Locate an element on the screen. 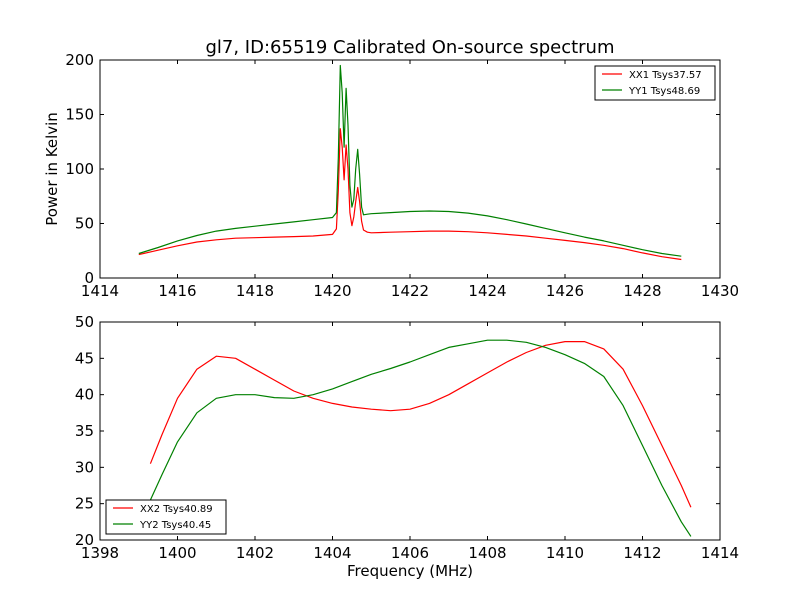  bottom-legend-label-yy2: YY2 Tsys40.45 is located at coordinates (175, 525).